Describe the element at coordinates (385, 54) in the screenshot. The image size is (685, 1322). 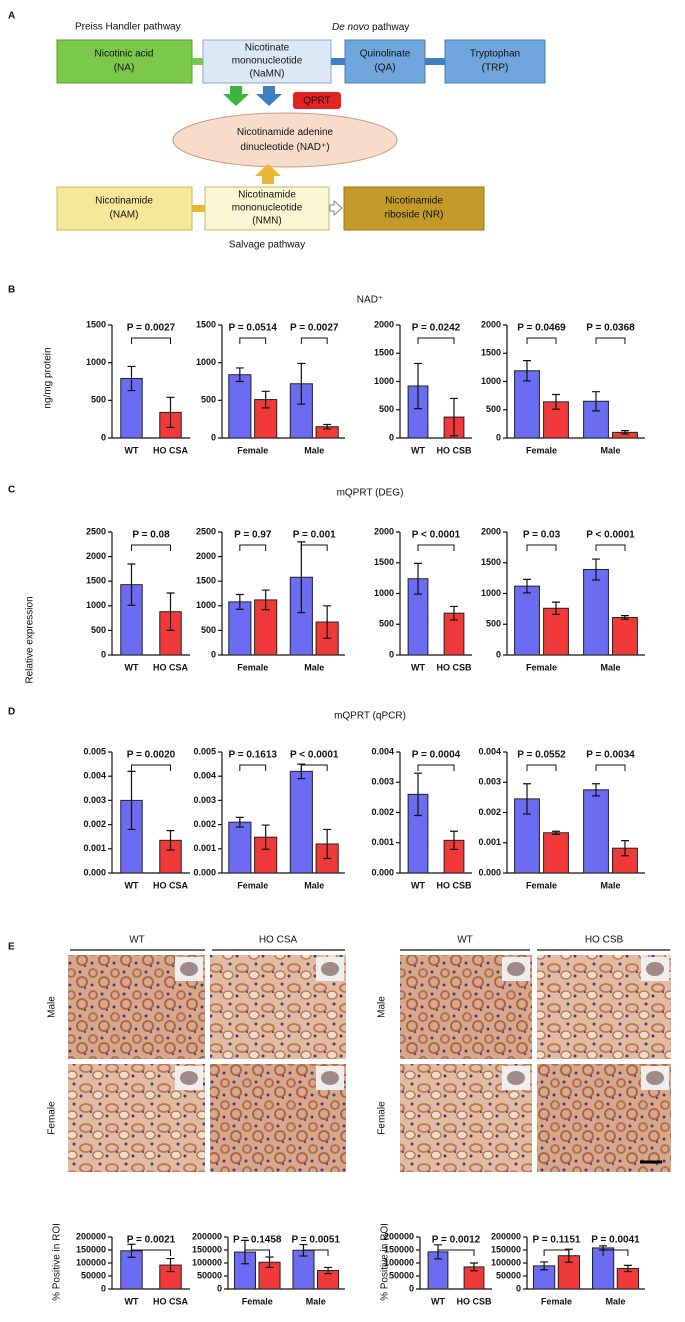
I see `node-label: Quinolinate` at that location.